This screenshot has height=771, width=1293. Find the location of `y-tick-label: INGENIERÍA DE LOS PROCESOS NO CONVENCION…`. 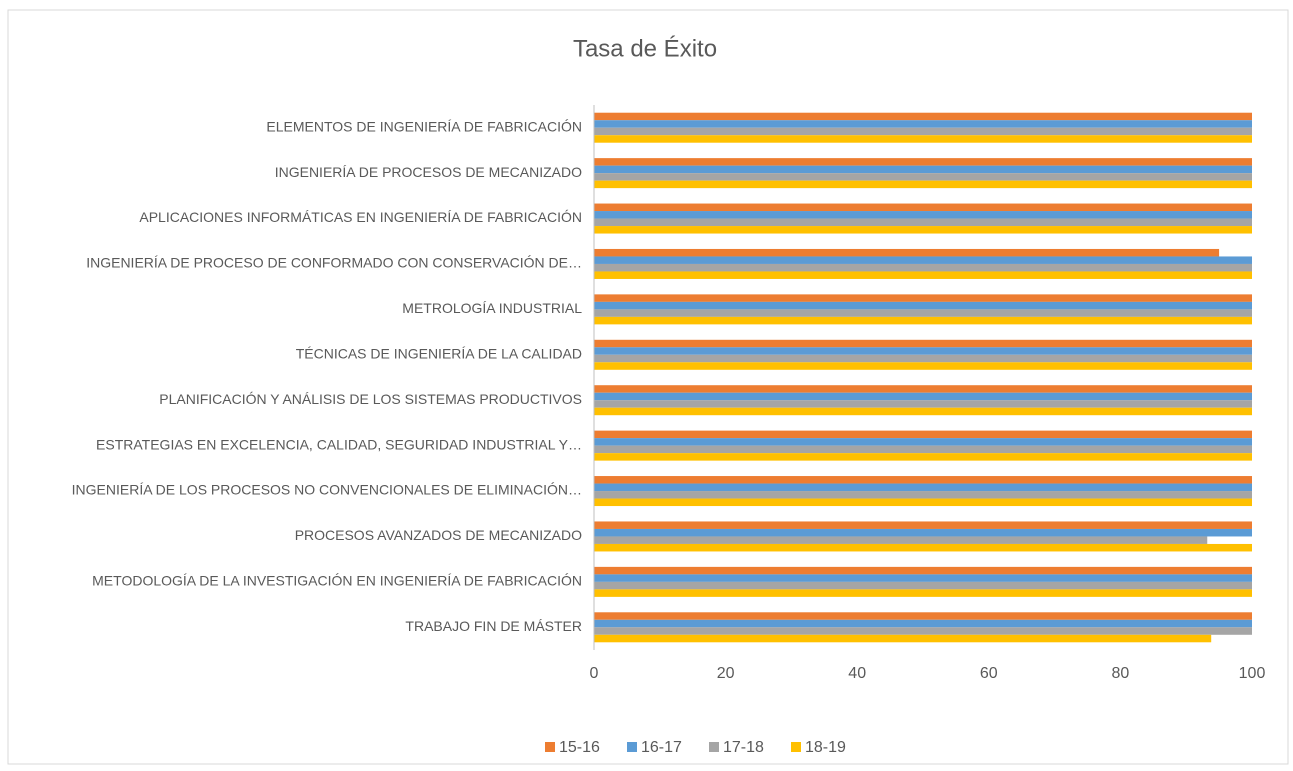

y-tick-label: INGENIERÍA DE LOS PROCESOS NO CONVENCION… is located at coordinates (327, 490).